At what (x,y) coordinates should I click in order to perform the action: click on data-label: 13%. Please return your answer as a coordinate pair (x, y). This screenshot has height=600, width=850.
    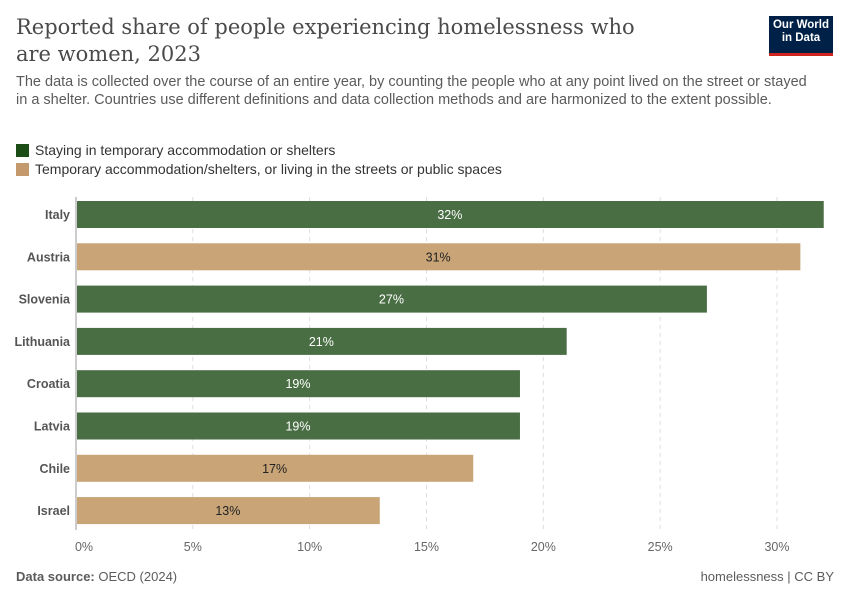
    Looking at the image, I should click on (227, 511).